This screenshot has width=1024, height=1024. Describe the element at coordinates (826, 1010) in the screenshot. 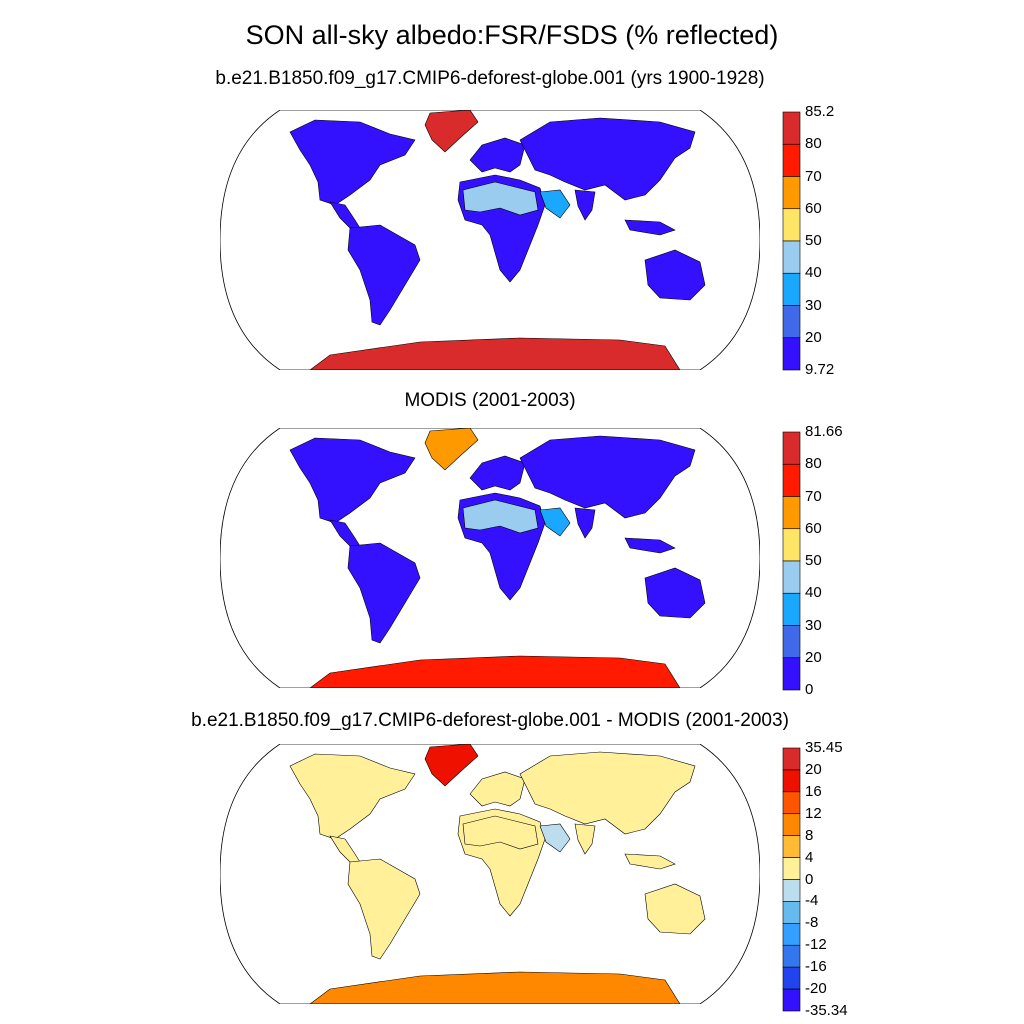

I see `colorbar-tick-label: -35.34` at that location.